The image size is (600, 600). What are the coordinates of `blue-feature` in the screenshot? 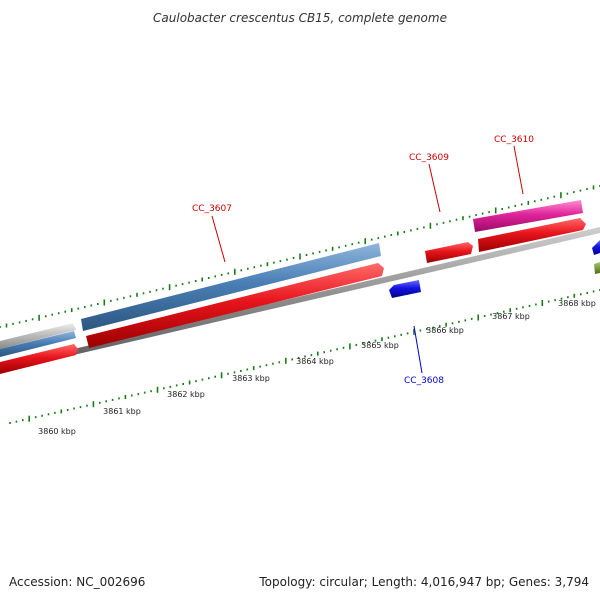 It's located at (231, 287).